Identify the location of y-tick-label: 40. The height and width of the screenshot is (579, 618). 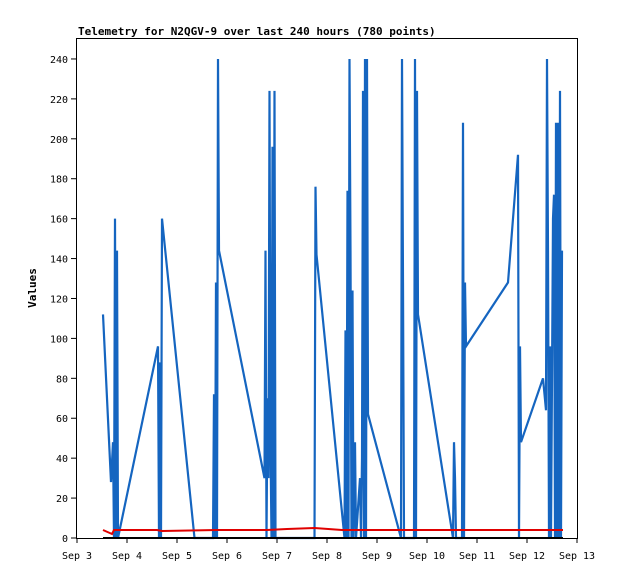
(62, 459).